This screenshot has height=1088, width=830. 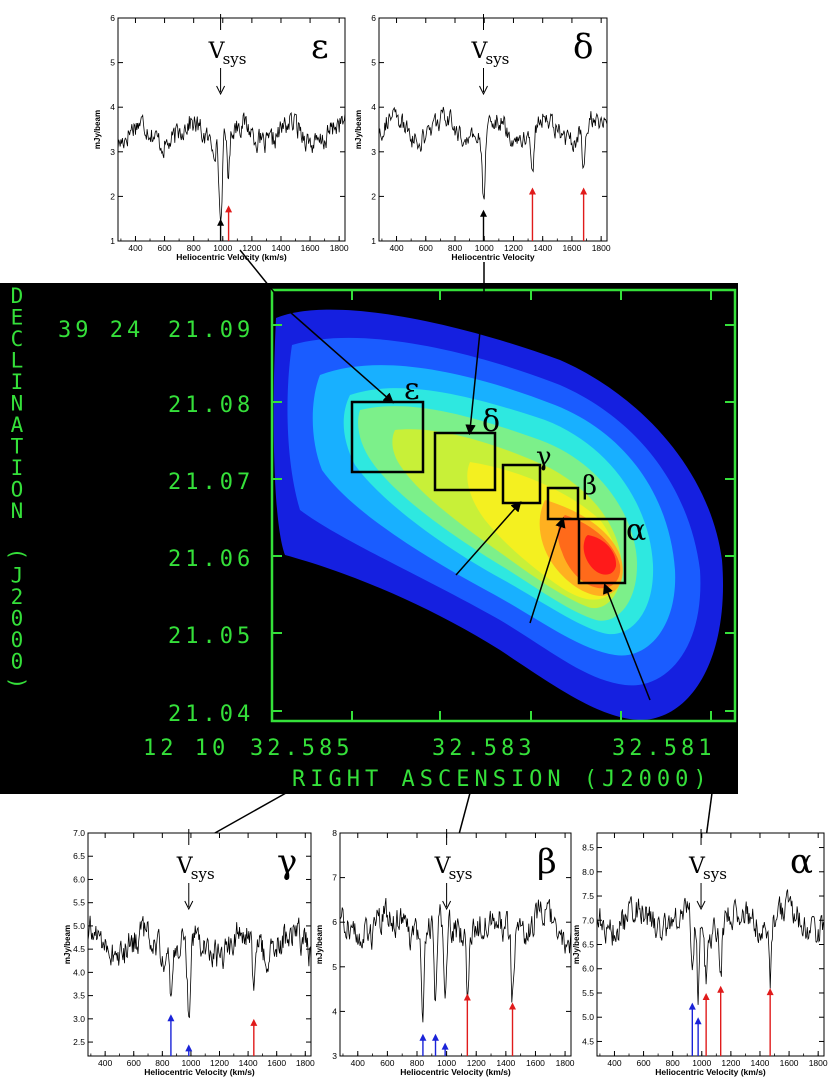 What do you see at coordinates (301, 748) in the screenshot?
I see `ra-tick-label: 32.585` at bounding box center [301, 748].